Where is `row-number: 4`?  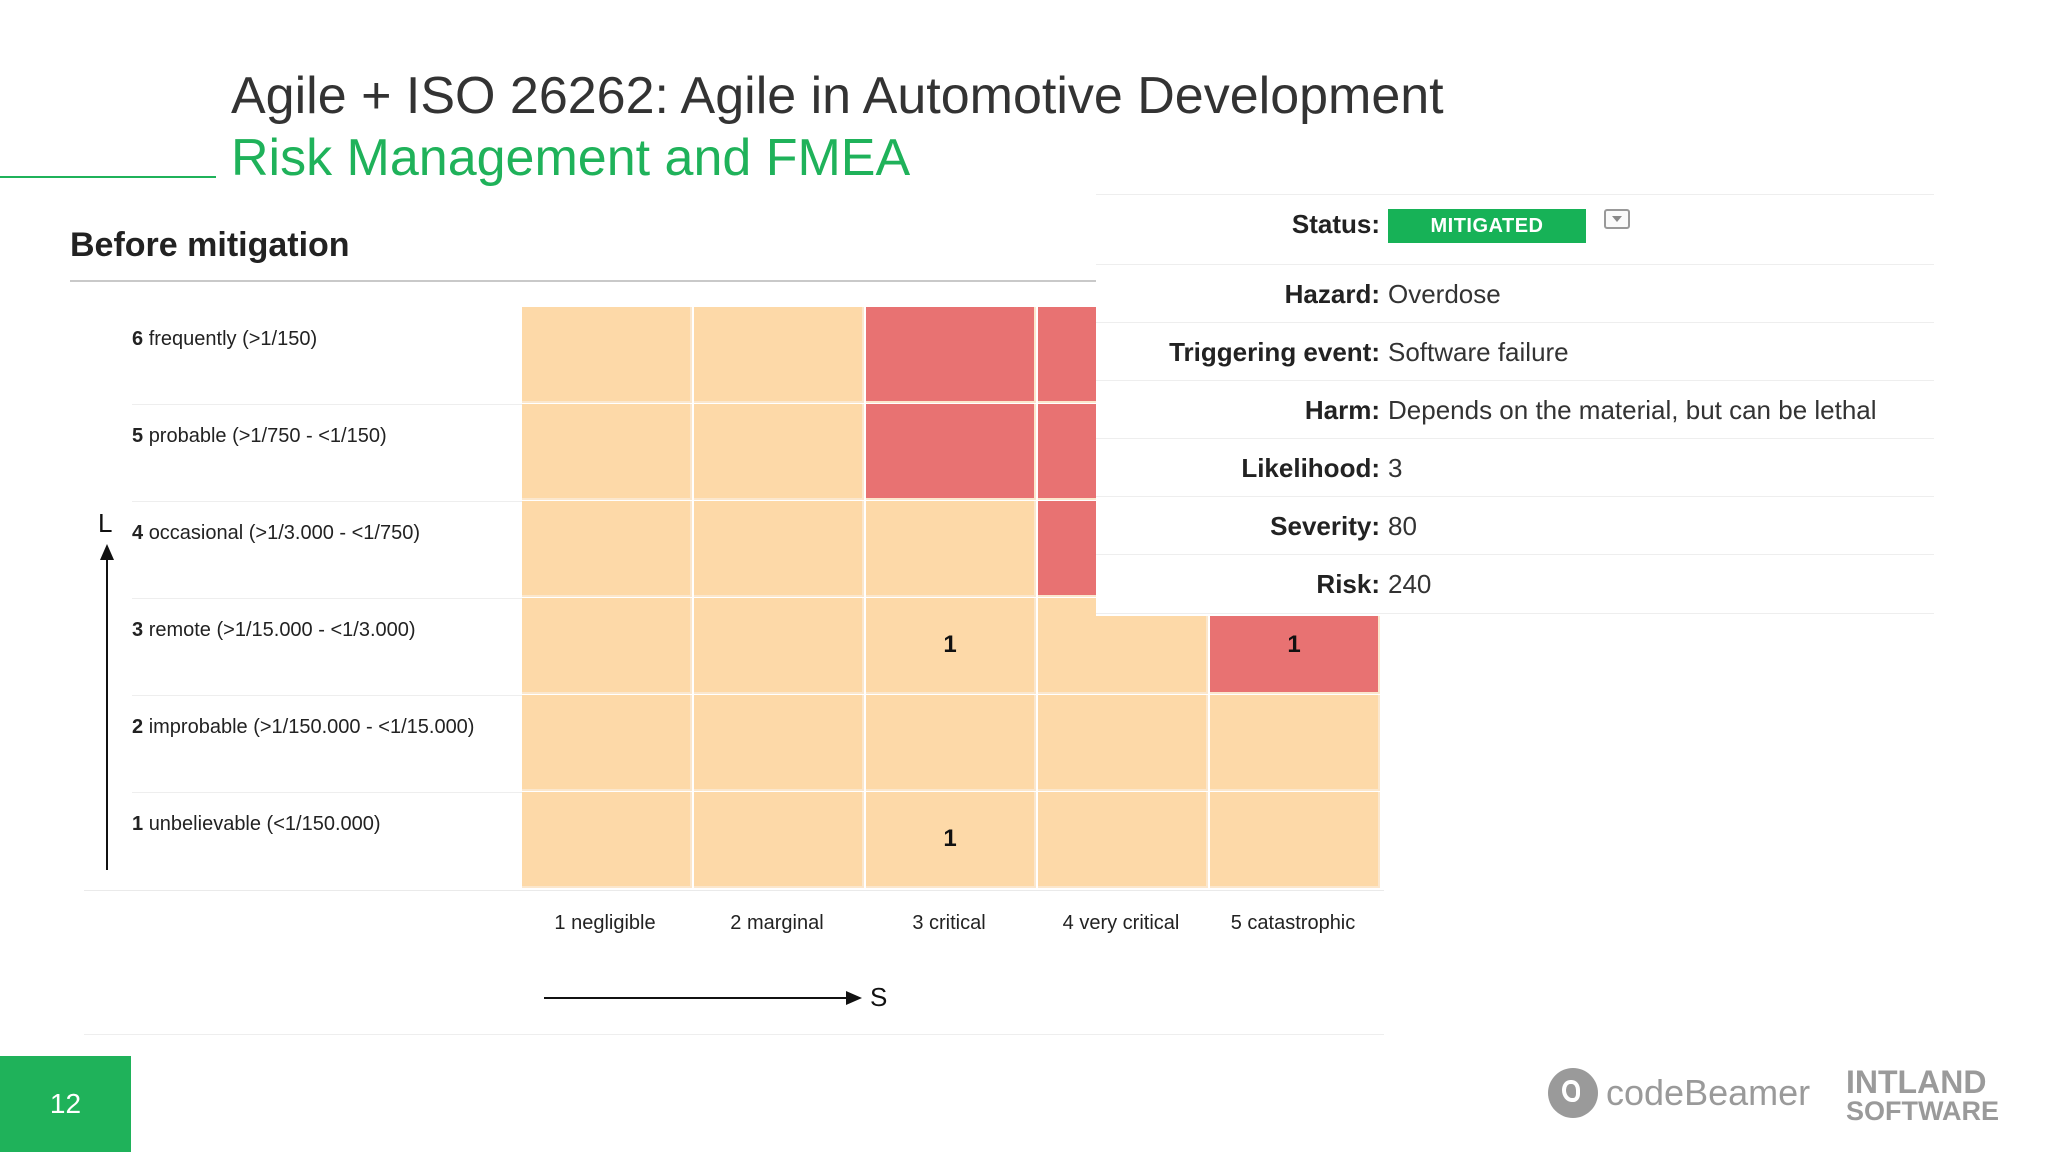
row-number: 4 is located at coordinates (138, 533).